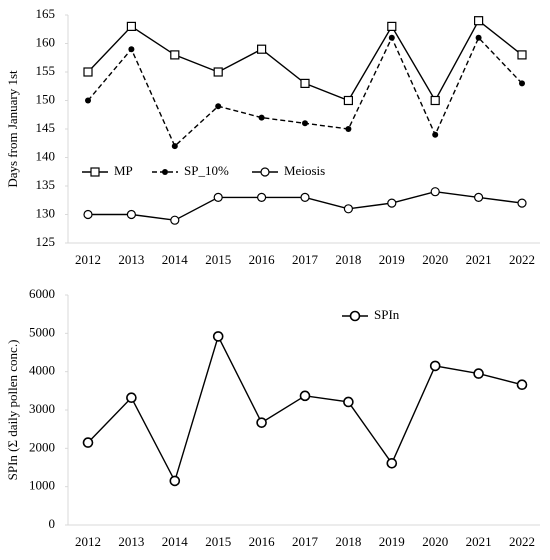 The height and width of the screenshot is (560, 550). What do you see at coordinates (46, 184) in the screenshot?
I see `y-tick-label: 135` at bounding box center [46, 184].